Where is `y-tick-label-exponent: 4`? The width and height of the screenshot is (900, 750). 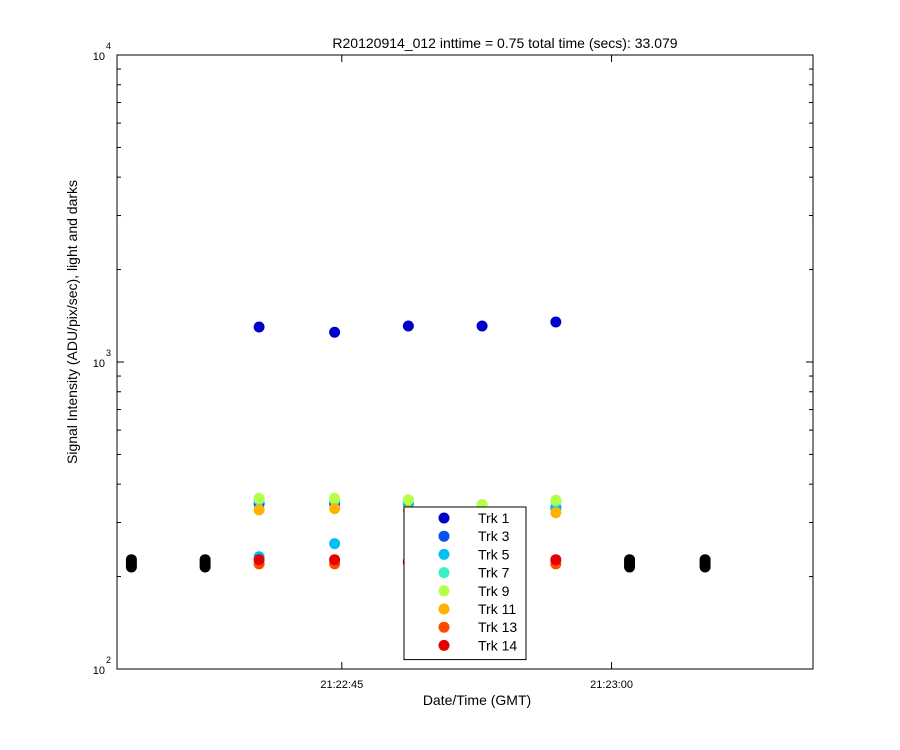 y-tick-label-exponent: 4 is located at coordinates (108, 46).